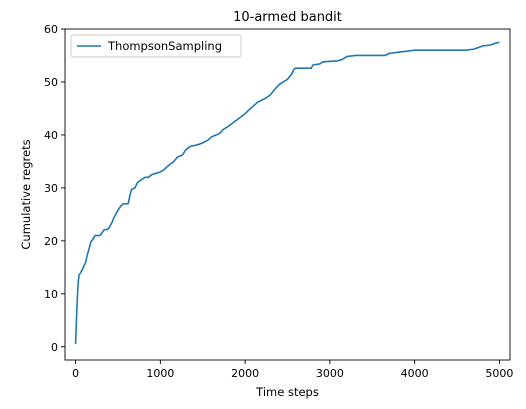 The height and width of the screenshot is (409, 526). I want to click on legend-box, so click(156, 46).